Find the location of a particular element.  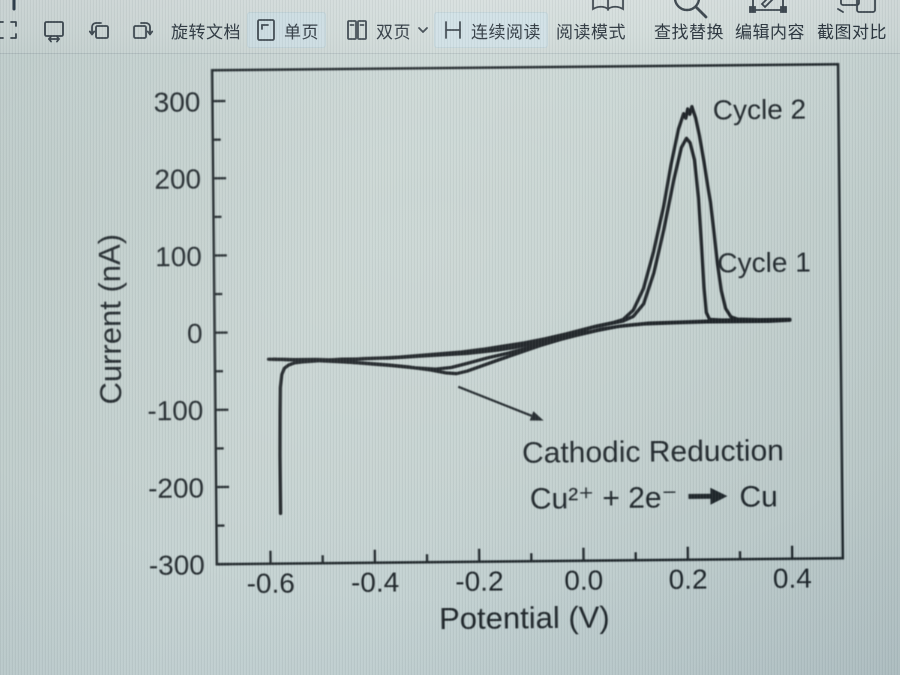

double-page-label: 双页 is located at coordinates (393, 32).